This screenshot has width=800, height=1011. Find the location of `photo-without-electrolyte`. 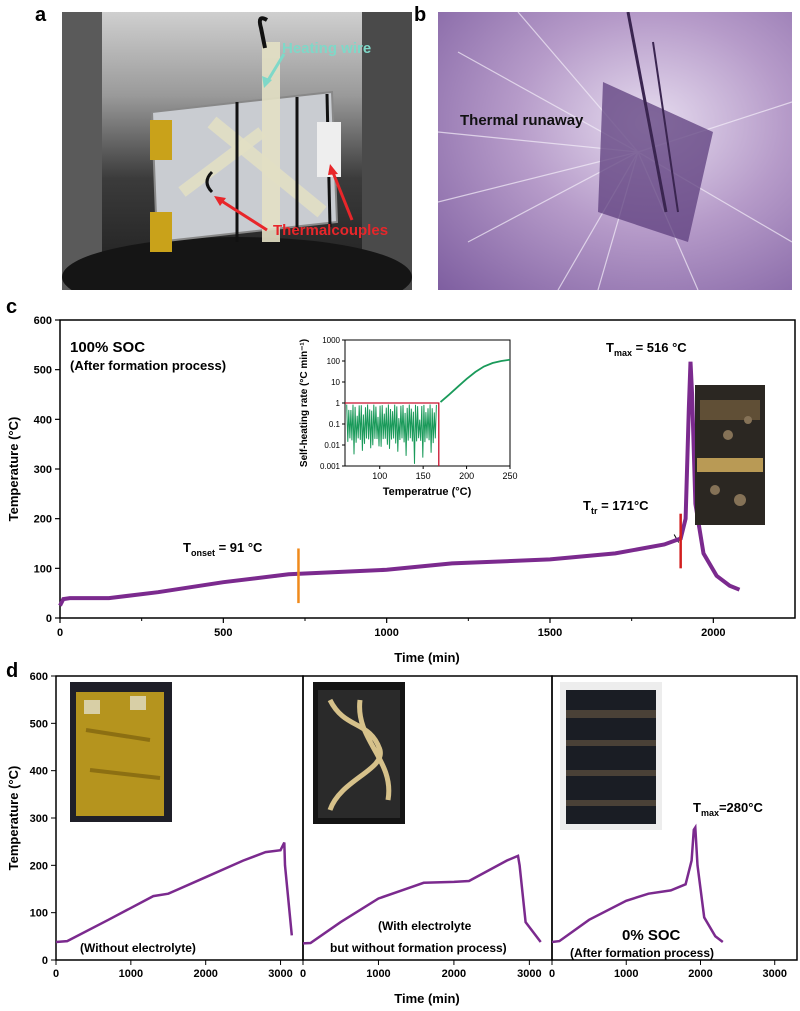

photo-without-electrolyte is located at coordinates (121, 752).